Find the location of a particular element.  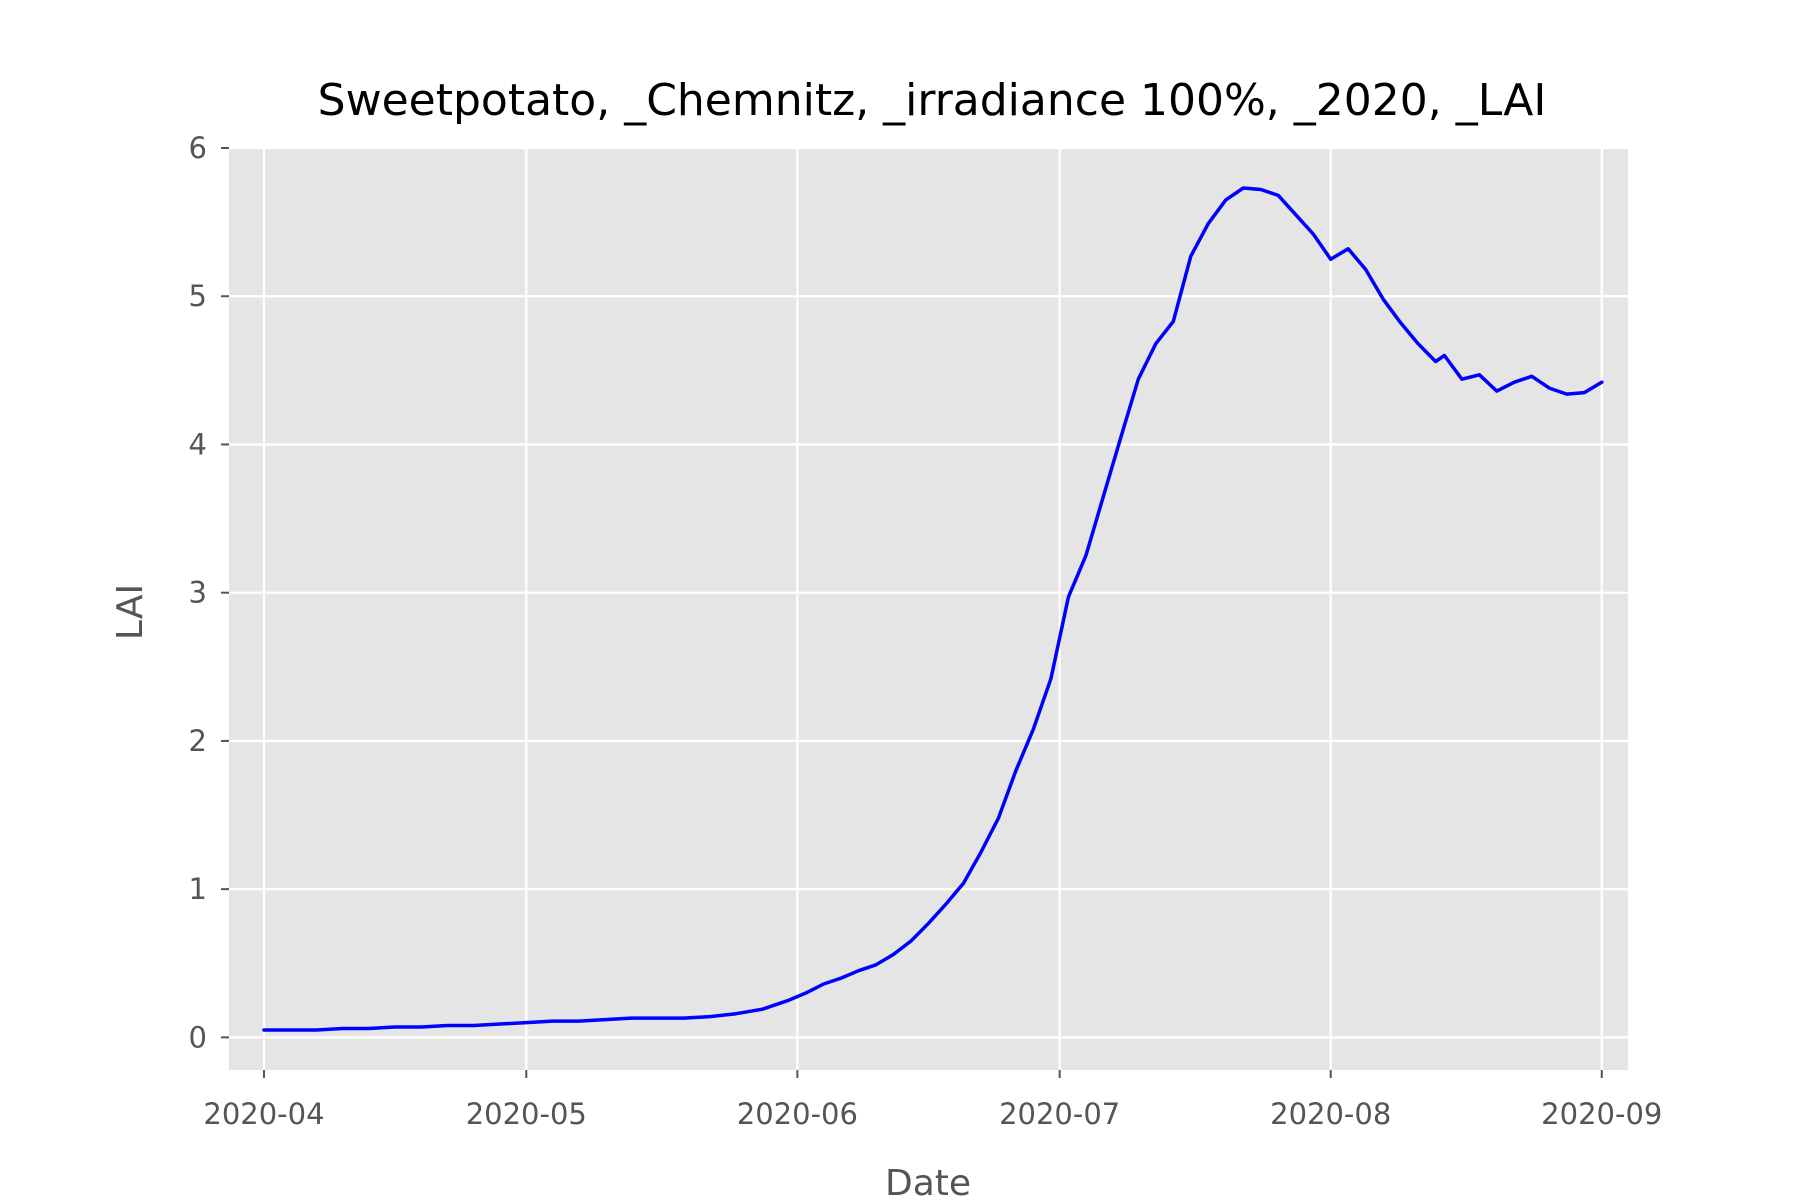

y-tick-label: 2 is located at coordinates (198, 741).